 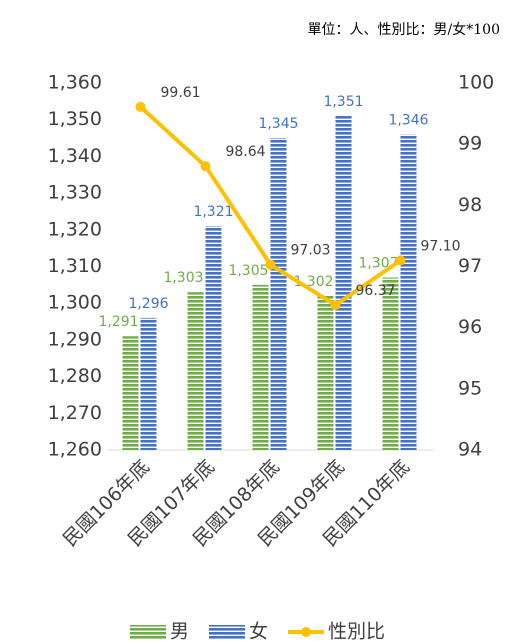 I want to click on y-tick-label: 1,330, so click(x=75, y=193).